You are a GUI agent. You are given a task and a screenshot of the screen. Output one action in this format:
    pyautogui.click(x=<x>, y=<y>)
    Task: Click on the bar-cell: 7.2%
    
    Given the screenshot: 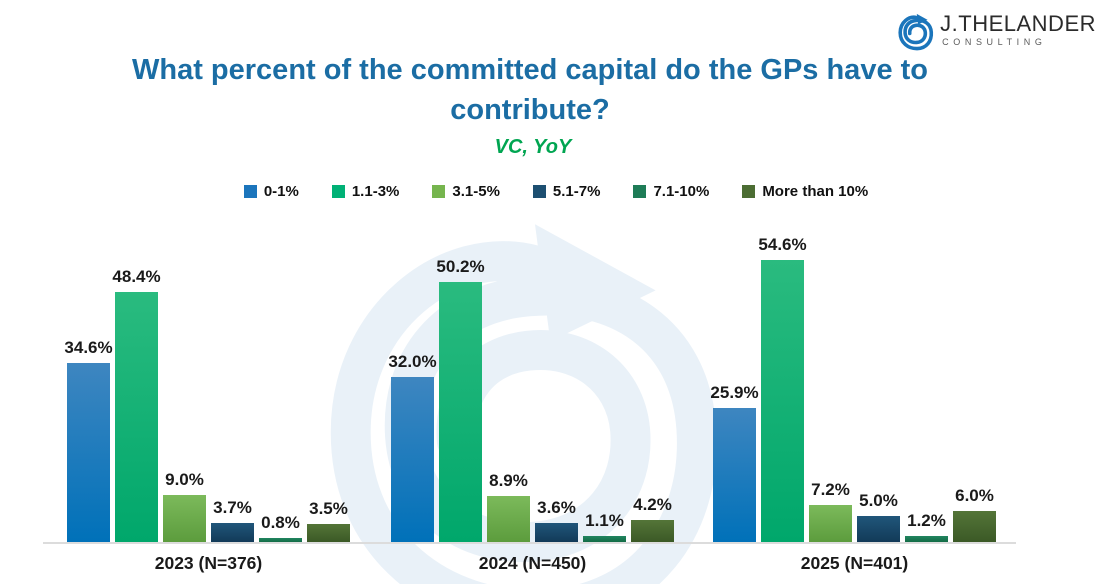 What is the action you would take?
    pyautogui.click(x=830, y=511)
    